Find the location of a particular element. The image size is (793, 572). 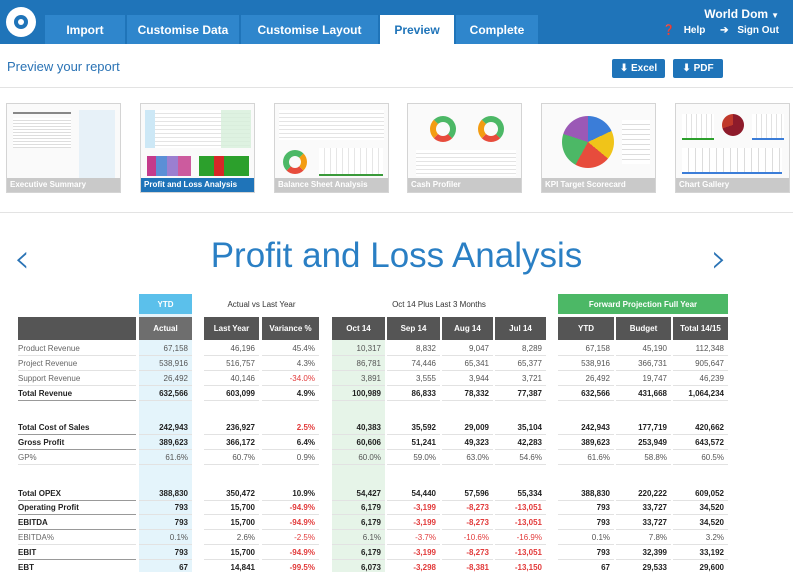

table-cell: 10,317 is located at coordinates (358, 348).